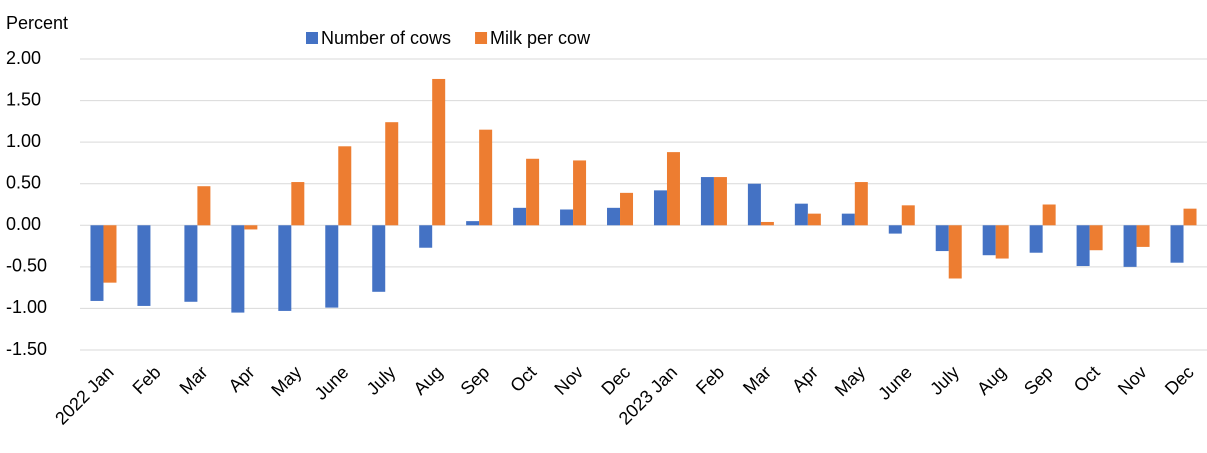  What do you see at coordinates (23, 99) in the screenshot?
I see `y-tick-label: 1.50` at bounding box center [23, 99].